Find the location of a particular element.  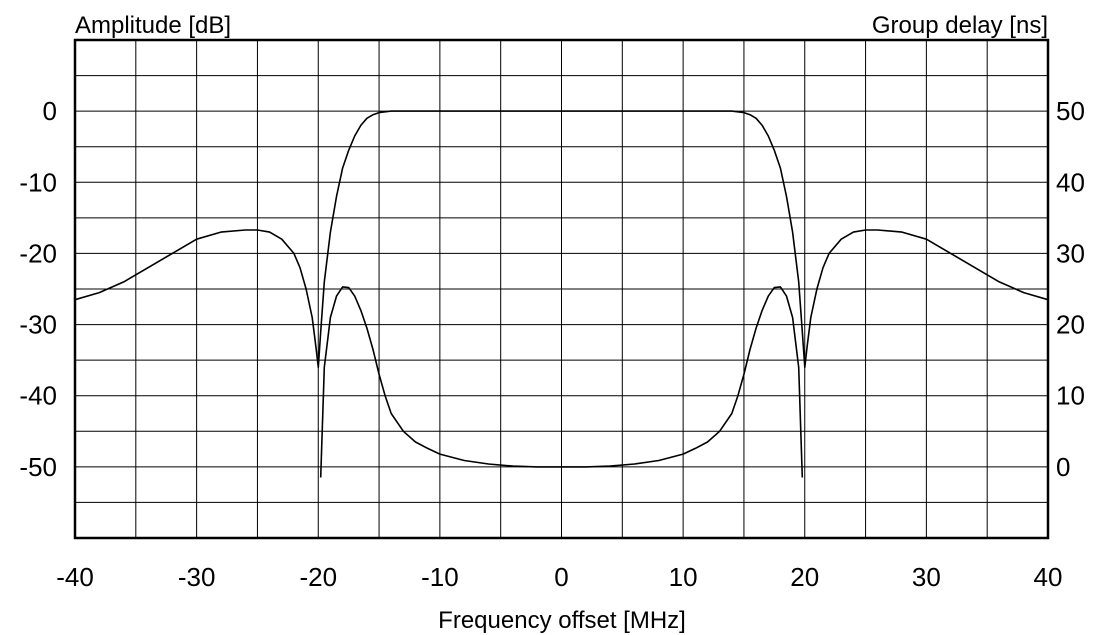

x-tick-label: 0 is located at coordinates (561, 577).